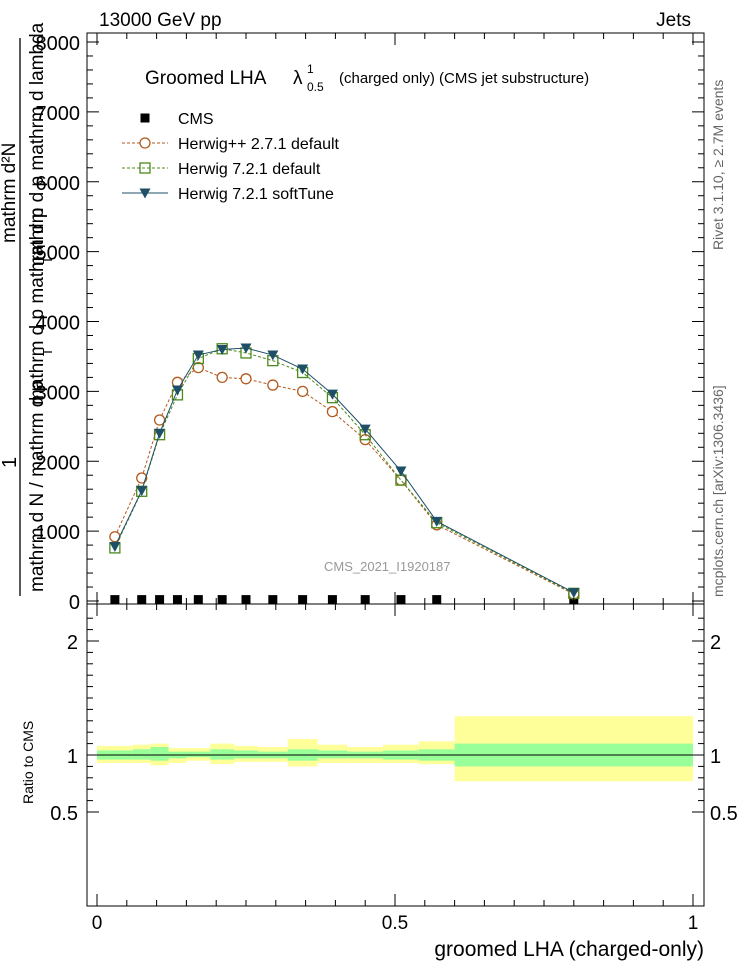 The width and height of the screenshot is (746, 972). What do you see at coordinates (395, 923) in the screenshot?
I see `xtick-label: 0.5` at bounding box center [395, 923].